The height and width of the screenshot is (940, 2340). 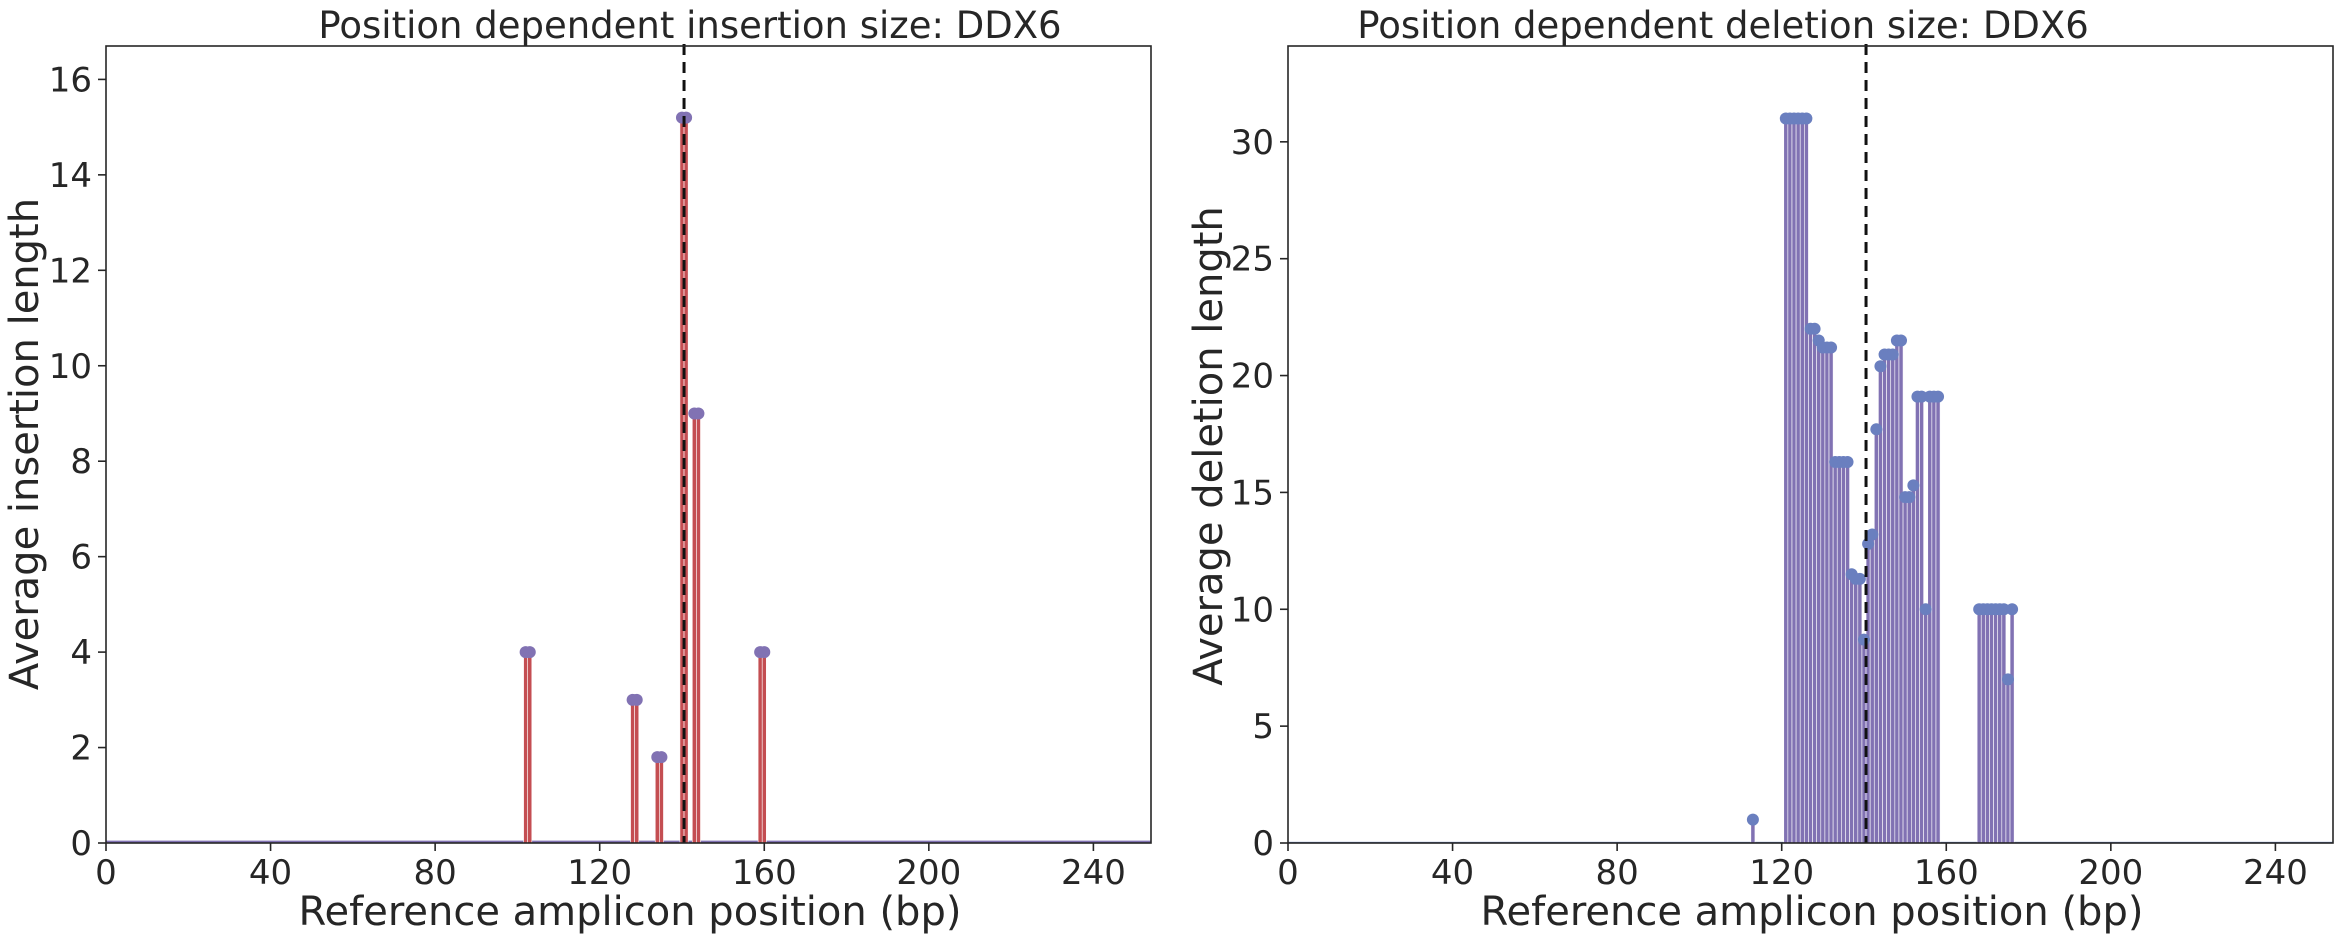 What do you see at coordinates (599, 873) in the screenshot?
I see `insertion-x-tick-label: 120` at bounding box center [599, 873].